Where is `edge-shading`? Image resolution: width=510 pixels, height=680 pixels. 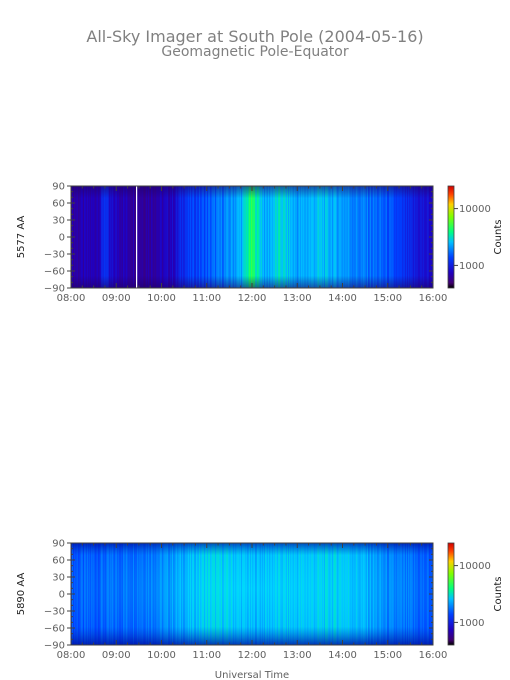 edge-shading is located at coordinates (252, 237).